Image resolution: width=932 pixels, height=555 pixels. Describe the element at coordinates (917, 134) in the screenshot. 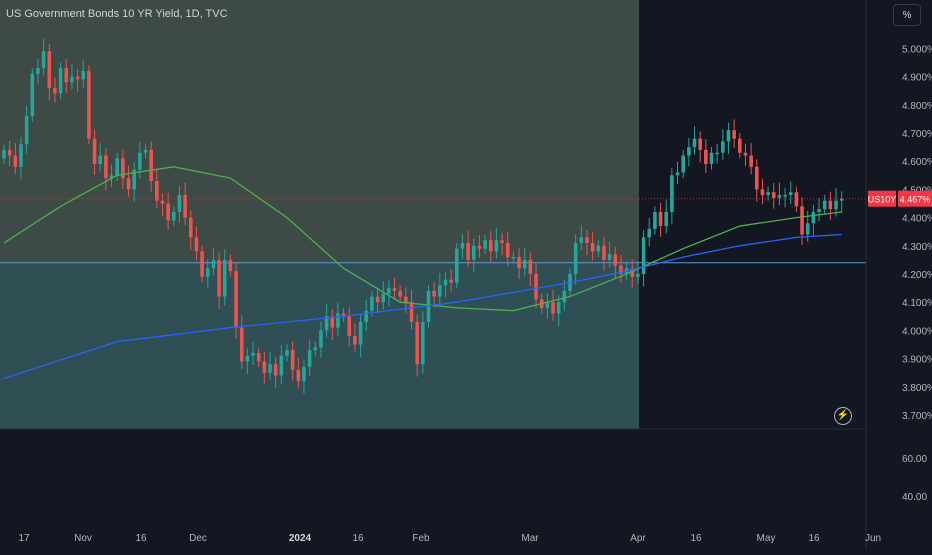

I see `y-tick-label: 4.700%` at that location.